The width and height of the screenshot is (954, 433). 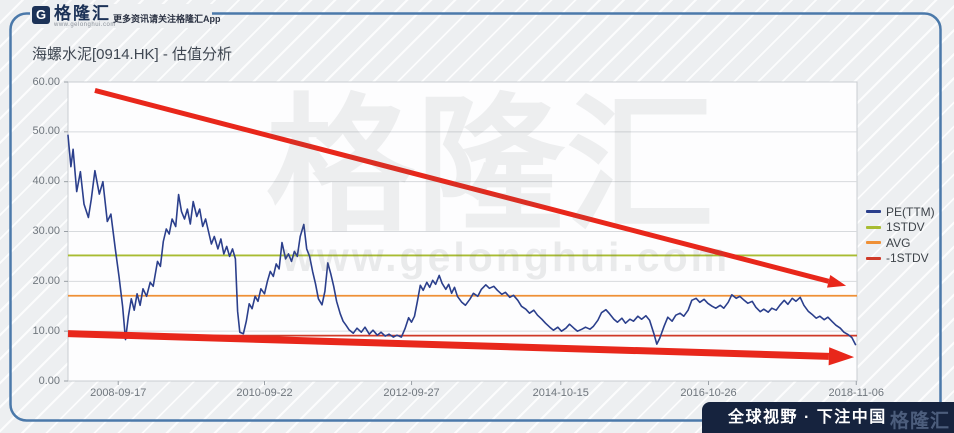 I want to click on legend-label: AVG, so click(x=898, y=242).